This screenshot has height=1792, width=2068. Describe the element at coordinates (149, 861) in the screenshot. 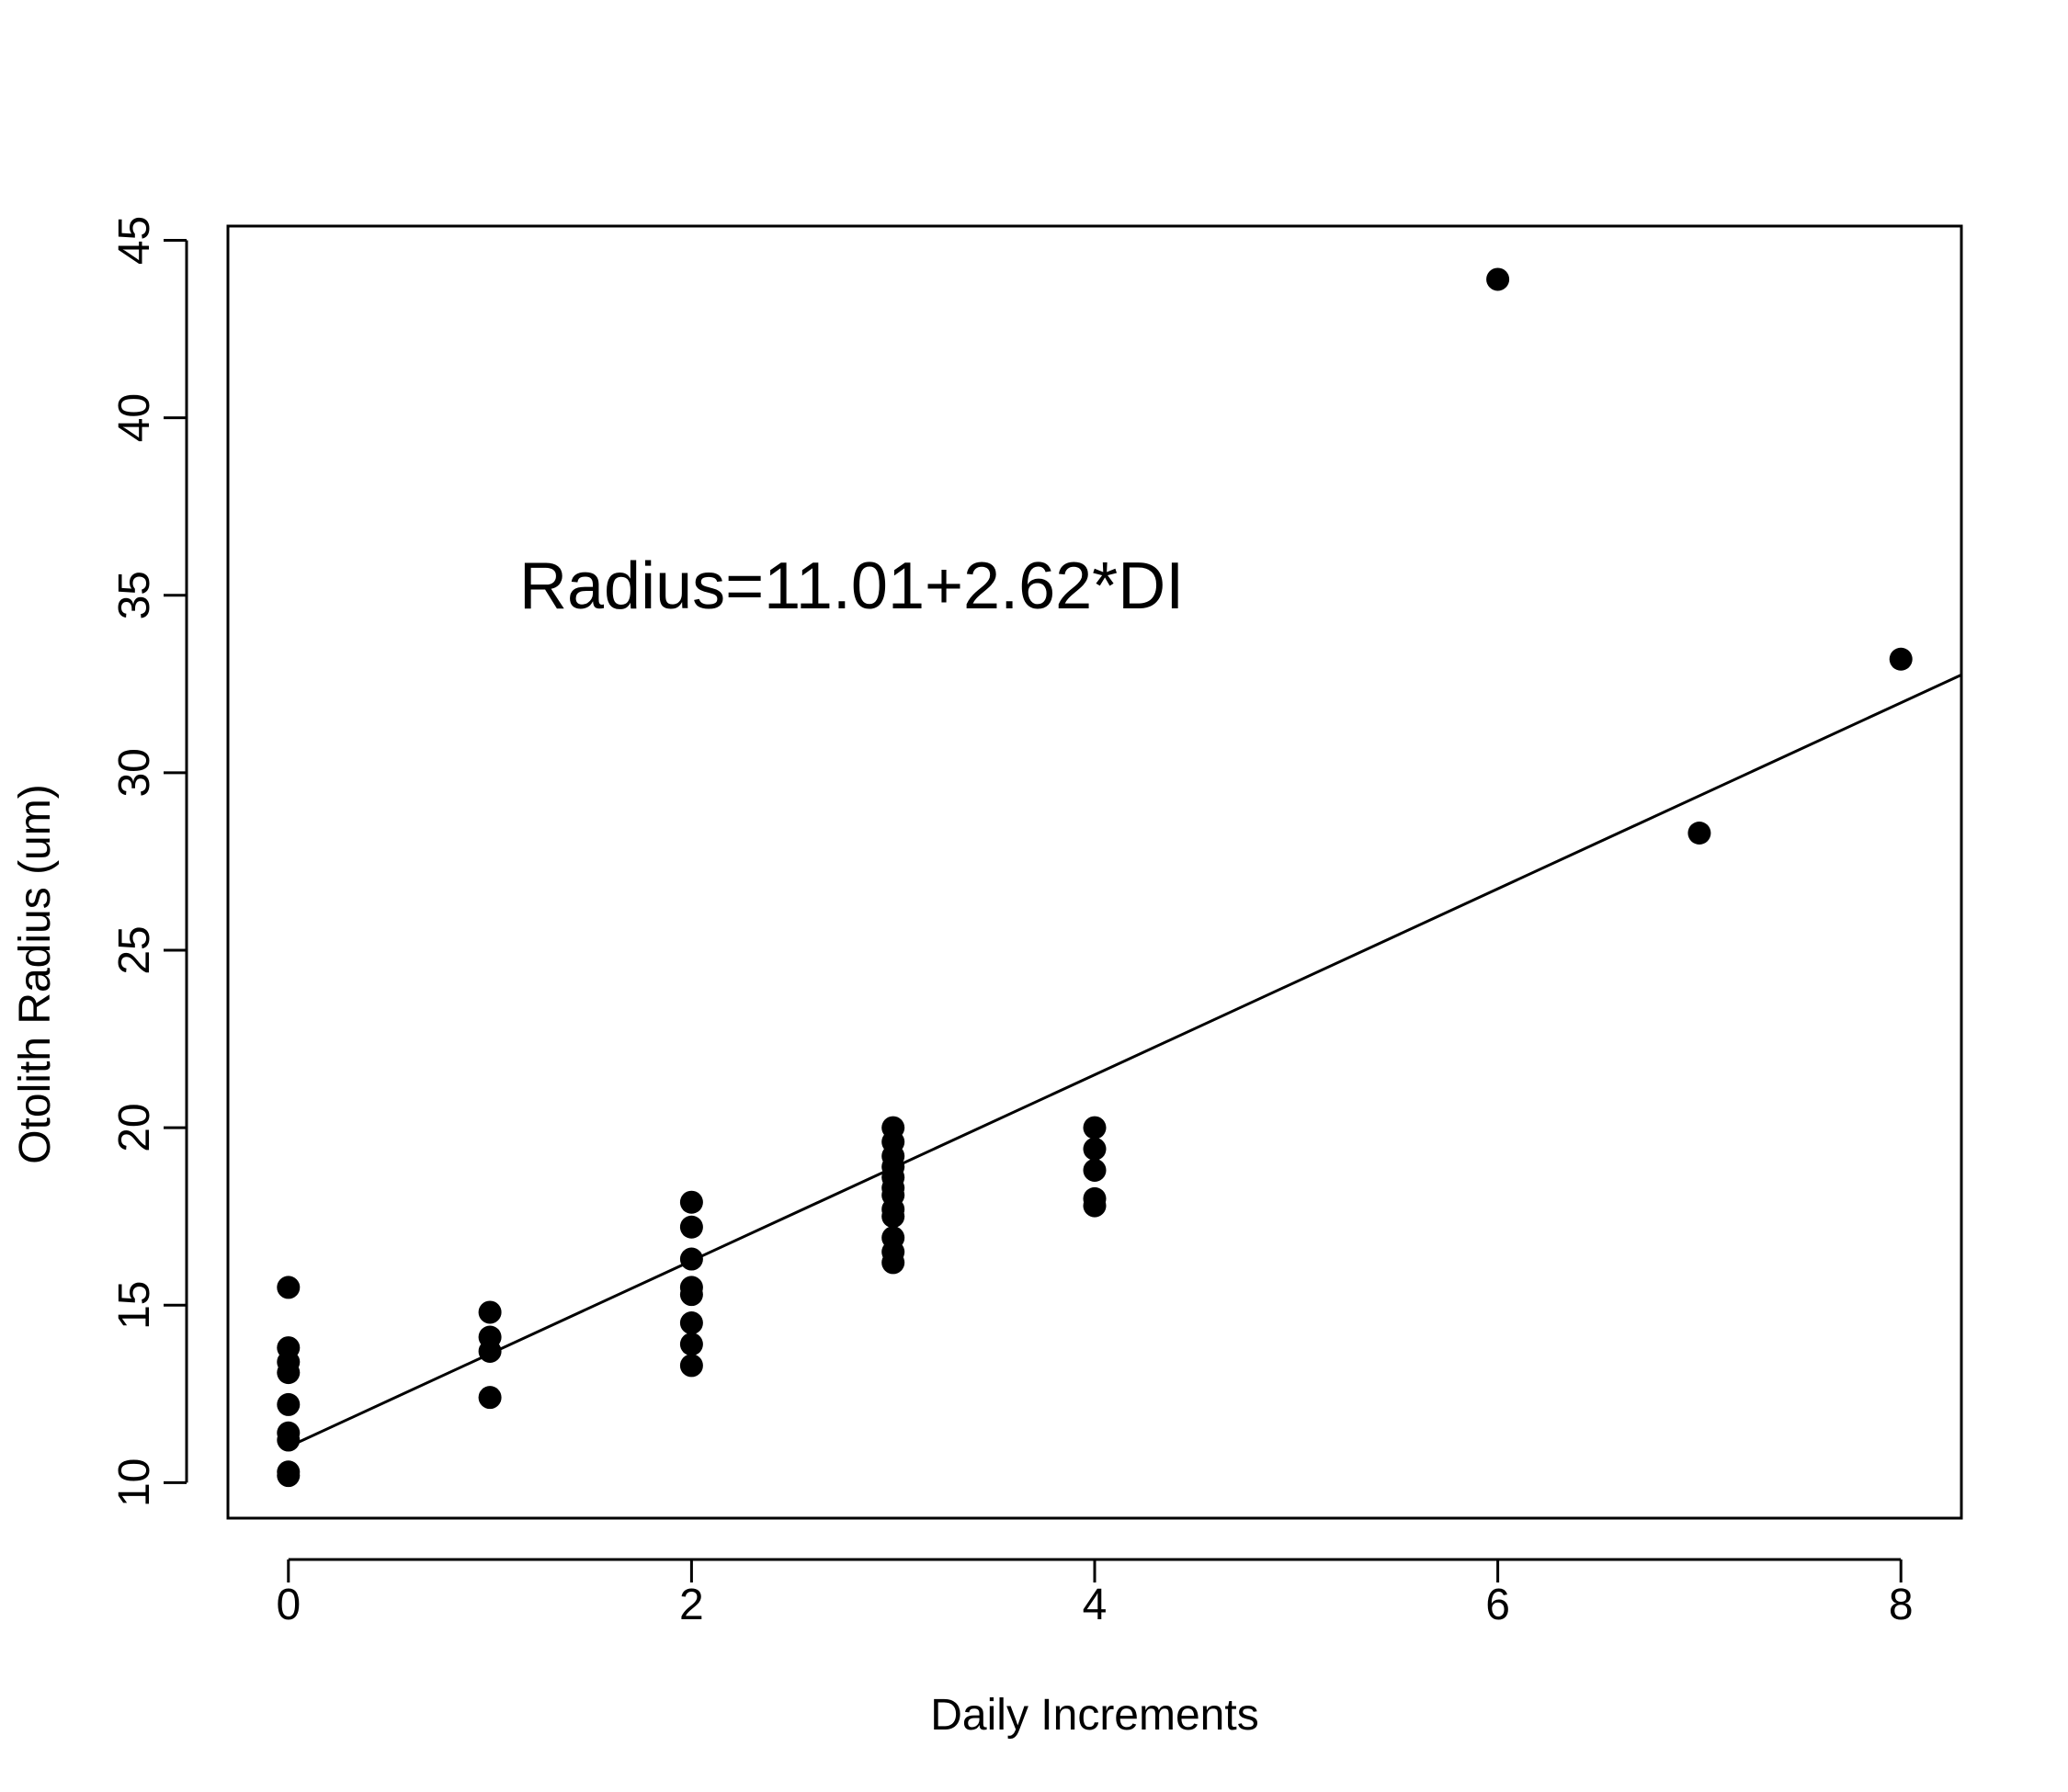

I see `y-axis: 10 15 20 25 30 35 40 45` at that location.